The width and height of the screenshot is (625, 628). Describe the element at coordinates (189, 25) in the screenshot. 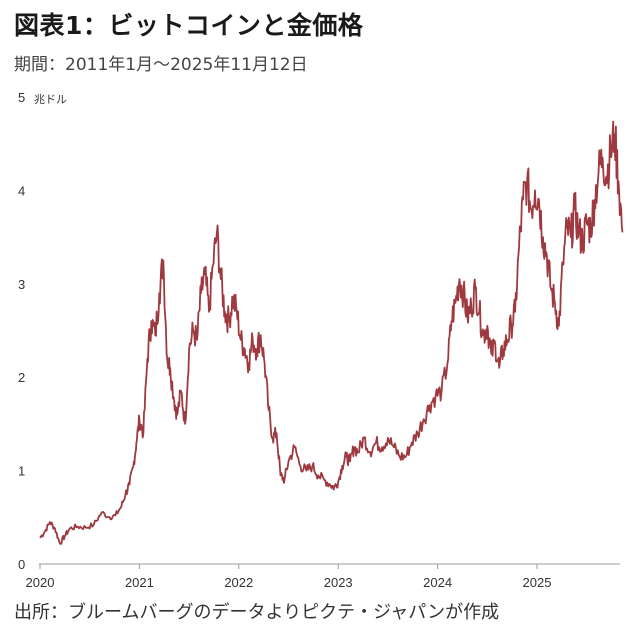

I see `page-title: 図表1：ビットコインと金価格` at that location.